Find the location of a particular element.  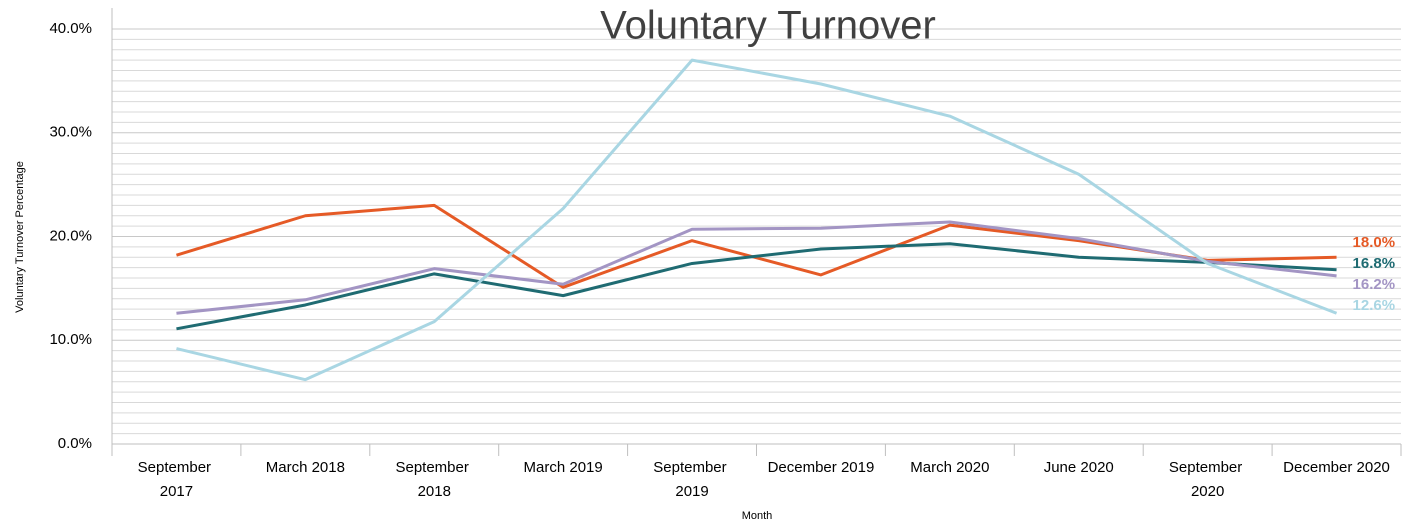

x-tick-label: March 2018 is located at coordinates (305, 467).